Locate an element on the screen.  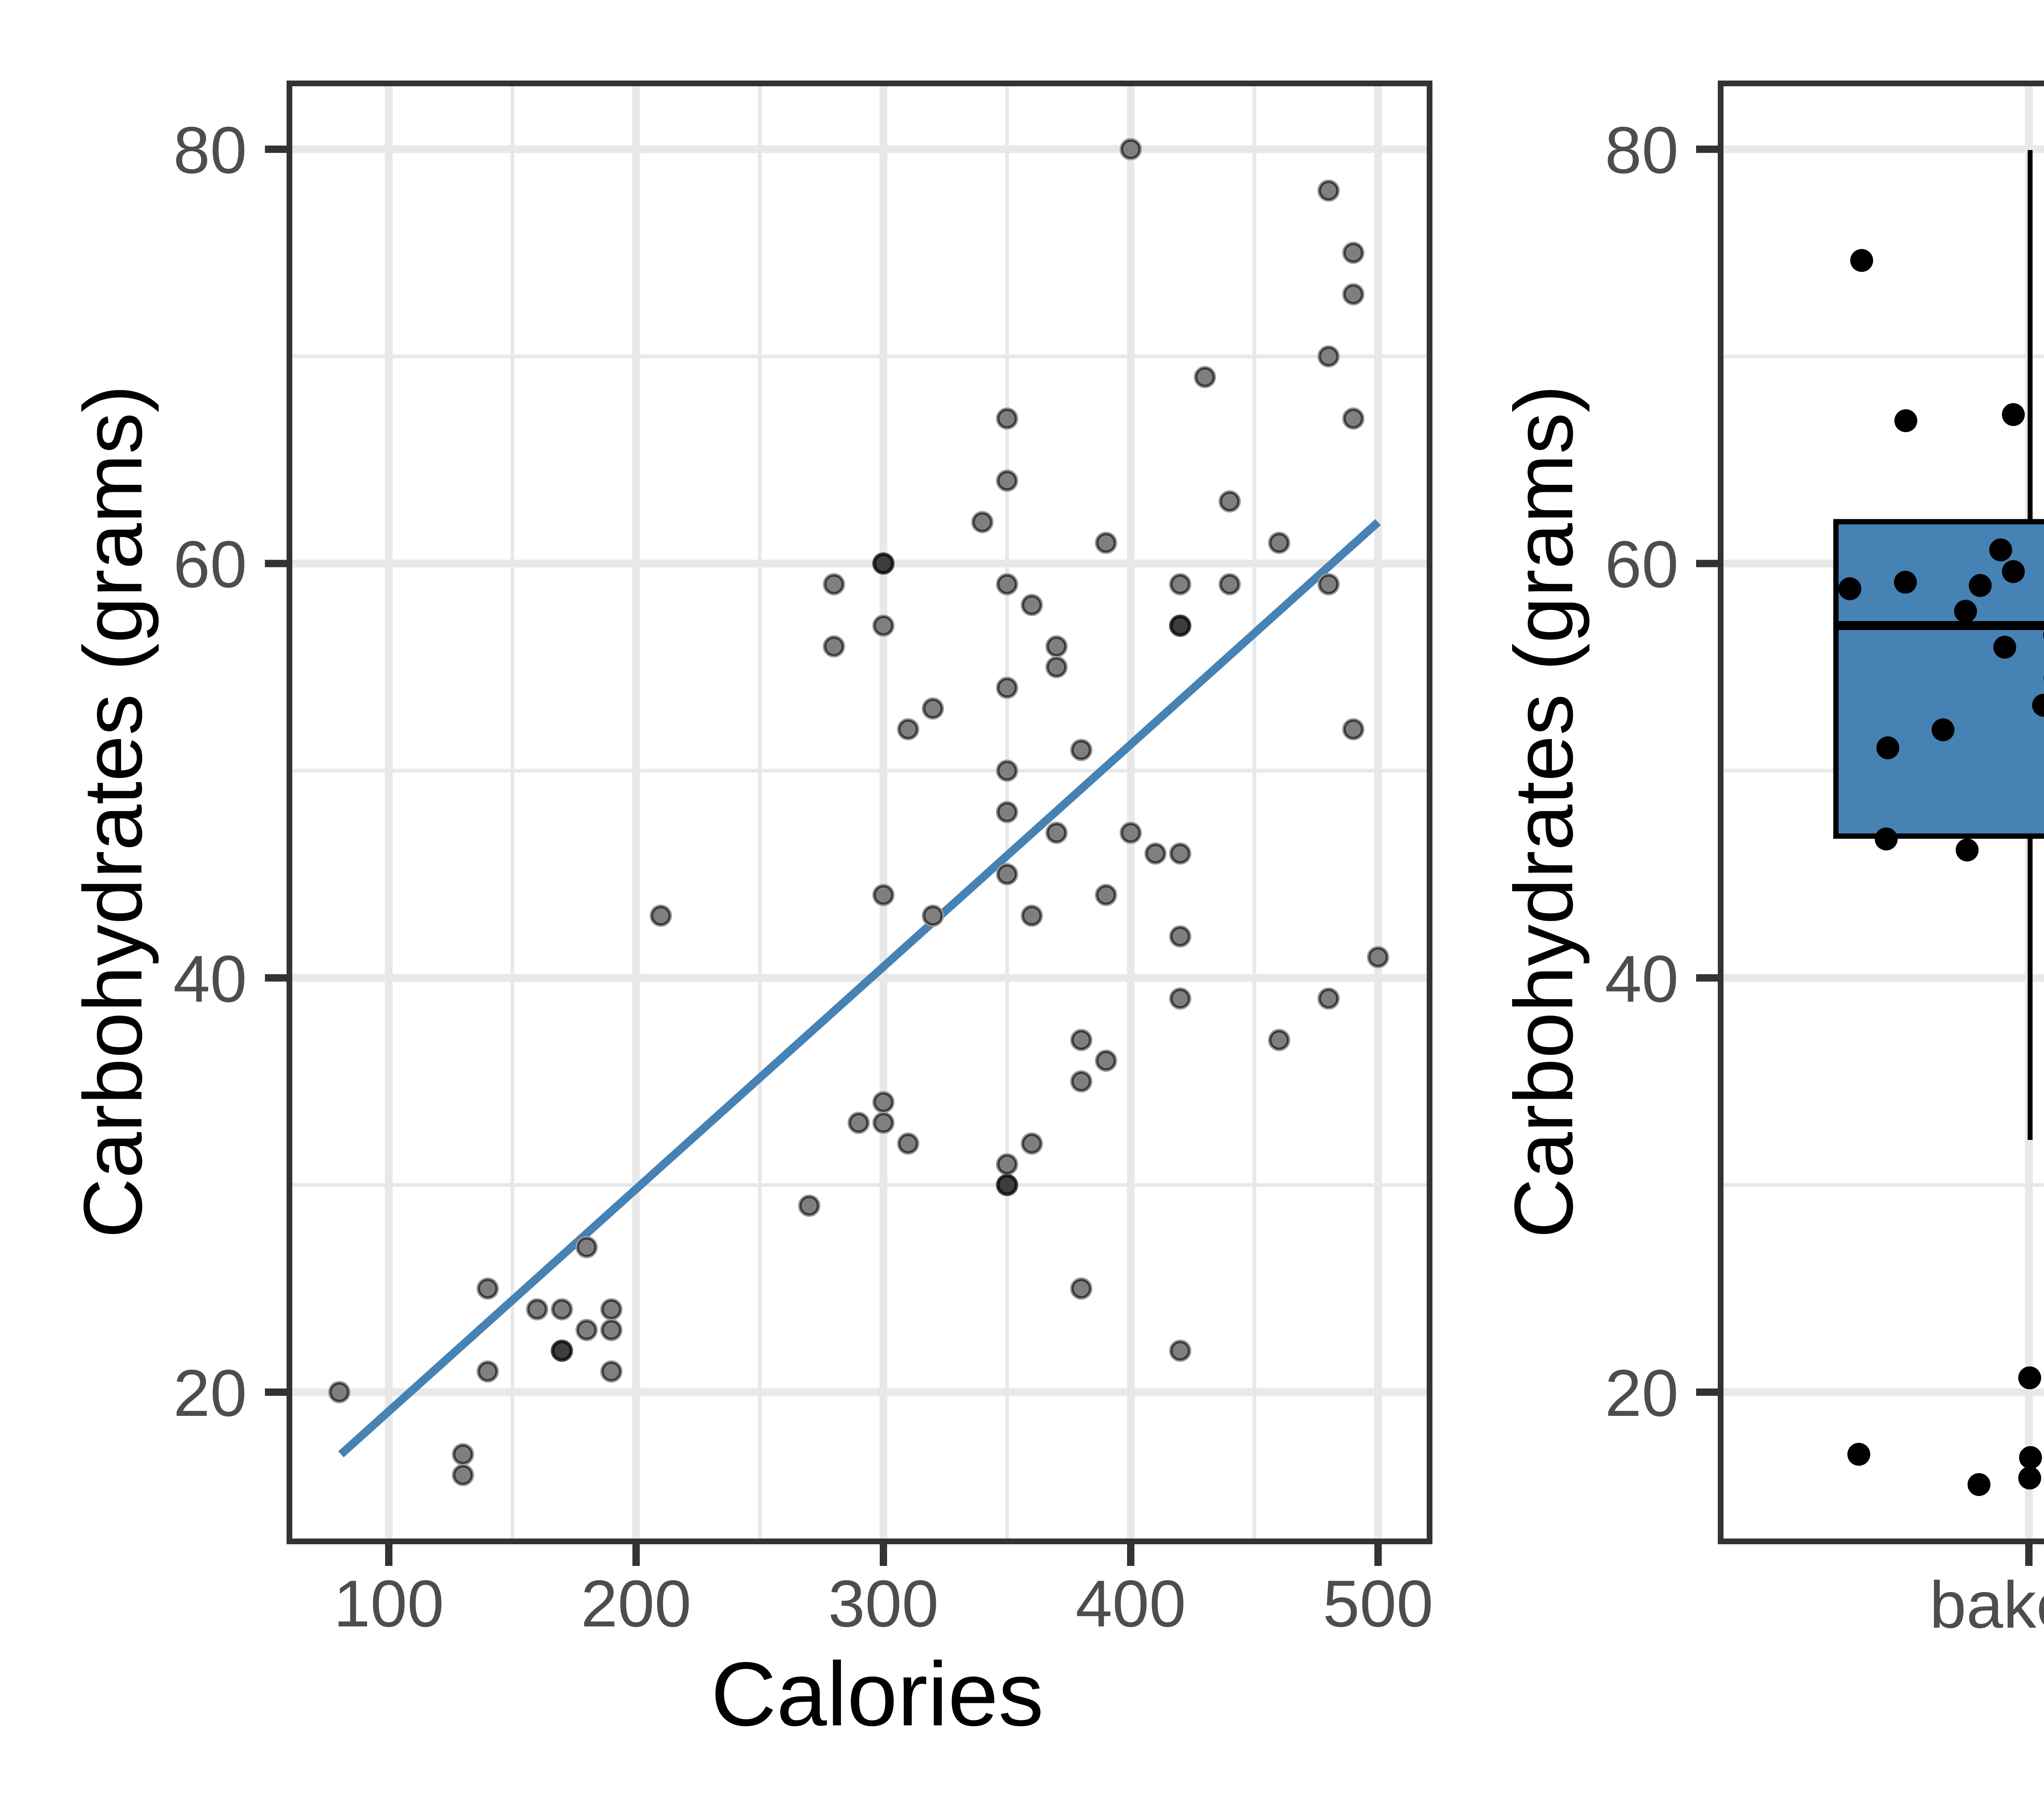
svg-text: 100 is located at coordinates (389, 1604).